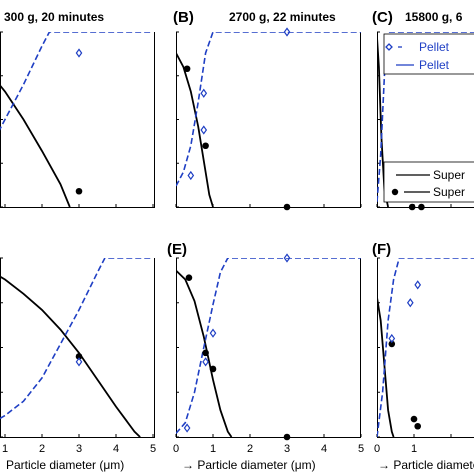 The image size is (474, 474). I want to click on panel-f-label: (F), so click(381, 249).